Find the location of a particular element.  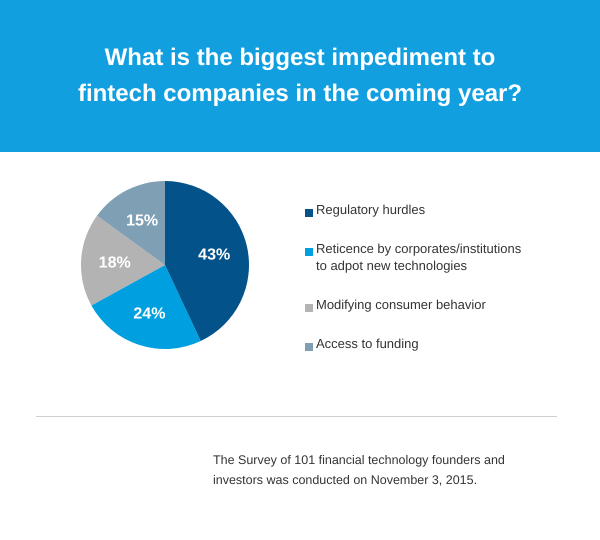

data-label: 43% is located at coordinates (214, 255).